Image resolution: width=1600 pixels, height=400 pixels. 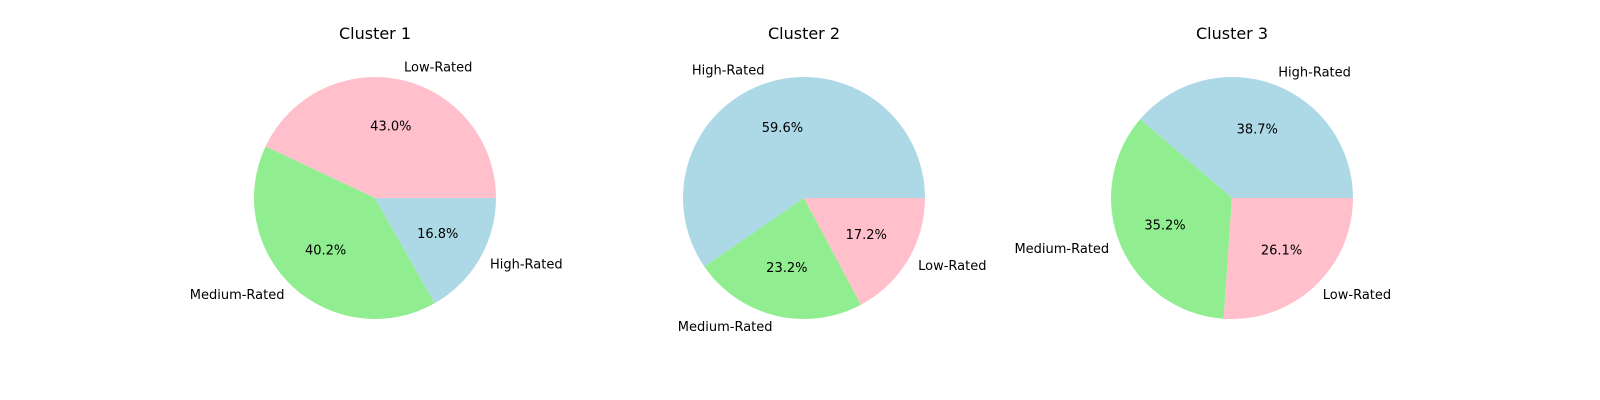 I want to click on slice-percent-label: 26.1%, so click(x=1281, y=251).